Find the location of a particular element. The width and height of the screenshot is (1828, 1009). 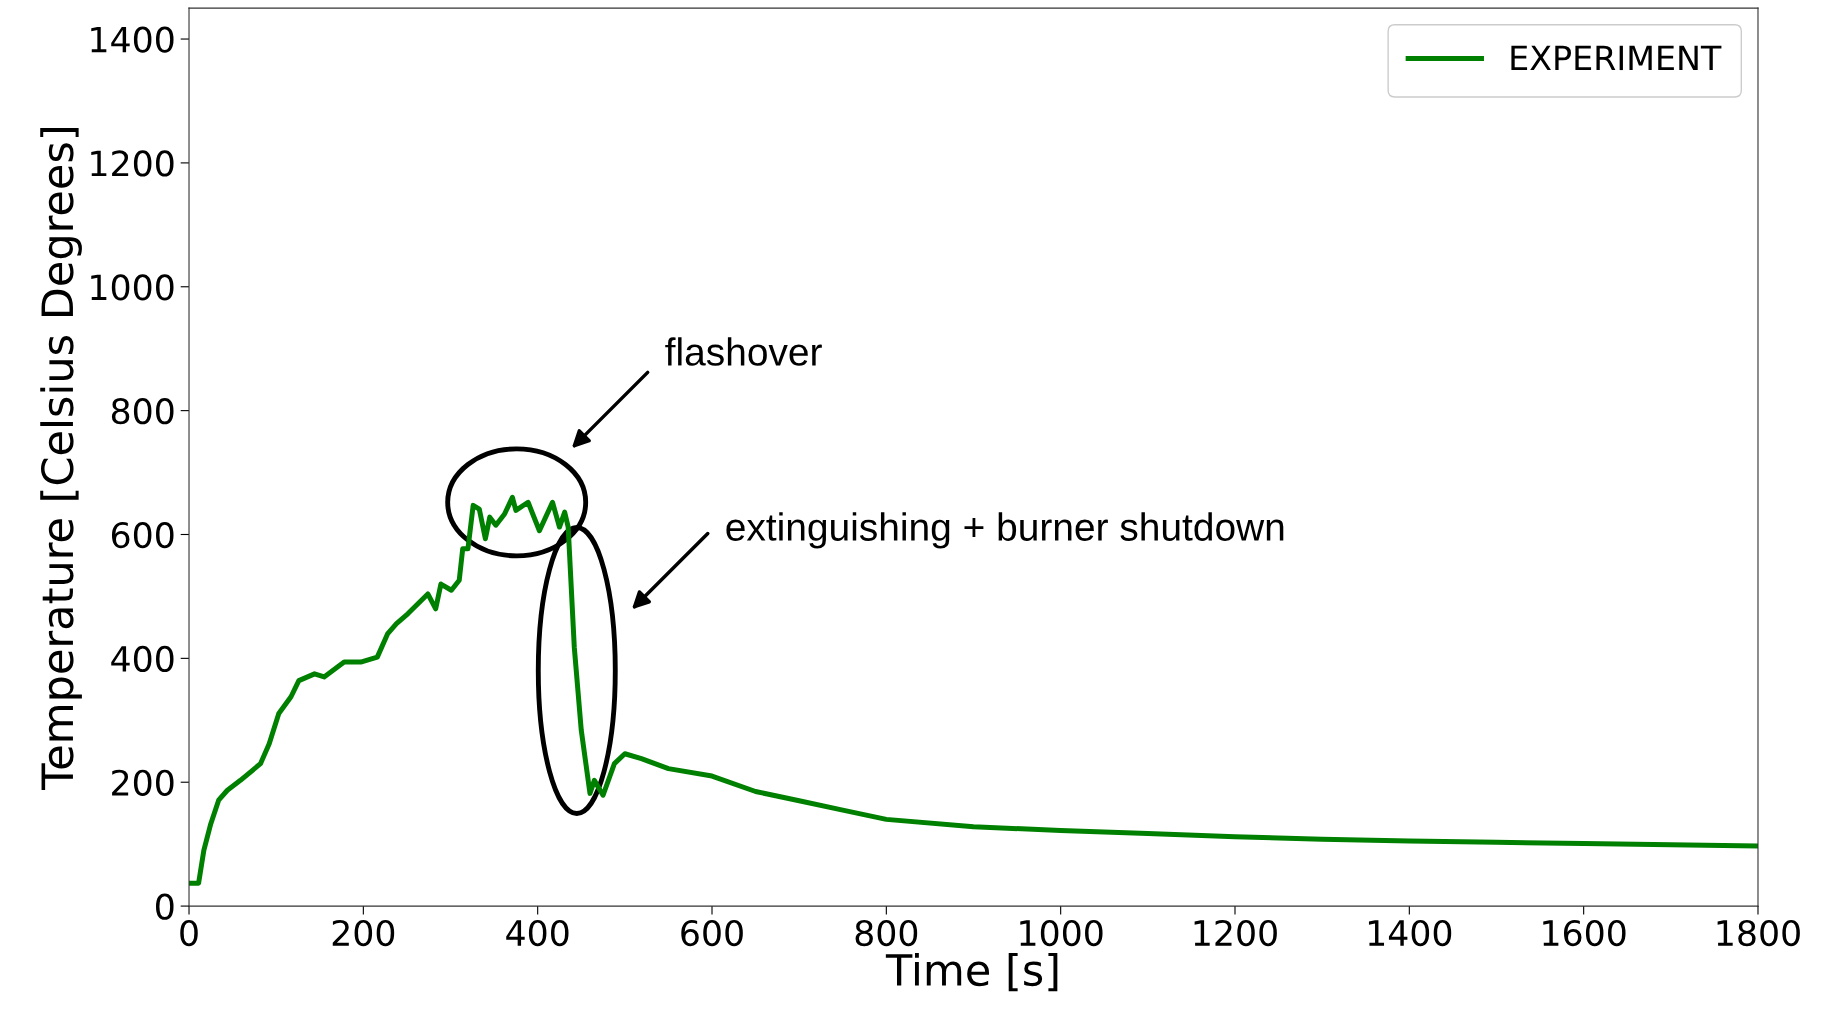

y-tick-label: 1200 is located at coordinates (132, 163).